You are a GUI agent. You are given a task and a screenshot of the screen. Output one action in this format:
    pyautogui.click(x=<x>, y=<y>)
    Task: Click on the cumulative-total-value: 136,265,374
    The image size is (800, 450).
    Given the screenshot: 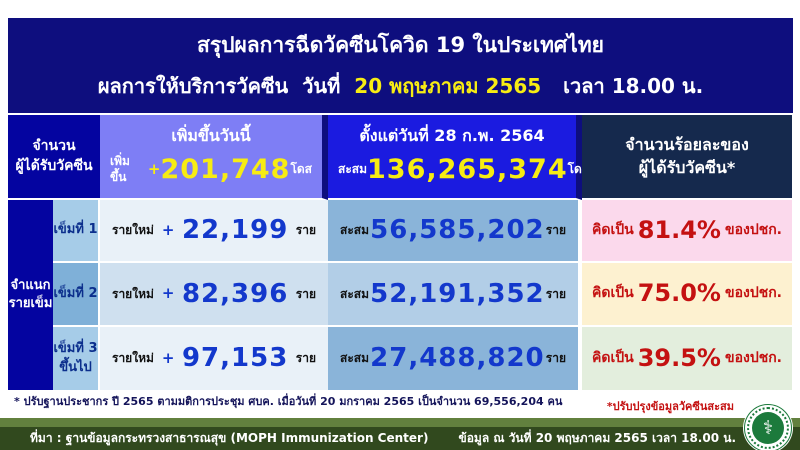 What is the action you would take?
    pyautogui.click(x=467, y=169)
    